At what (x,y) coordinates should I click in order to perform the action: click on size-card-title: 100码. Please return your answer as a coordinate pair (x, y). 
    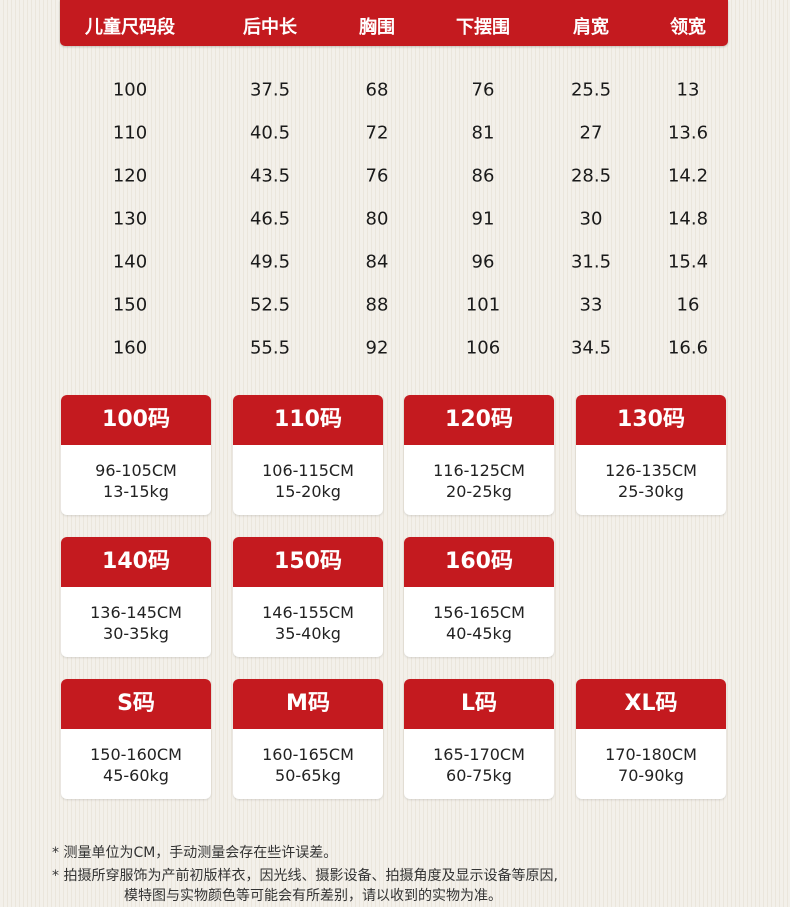
    Looking at the image, I should click on (136, 420).